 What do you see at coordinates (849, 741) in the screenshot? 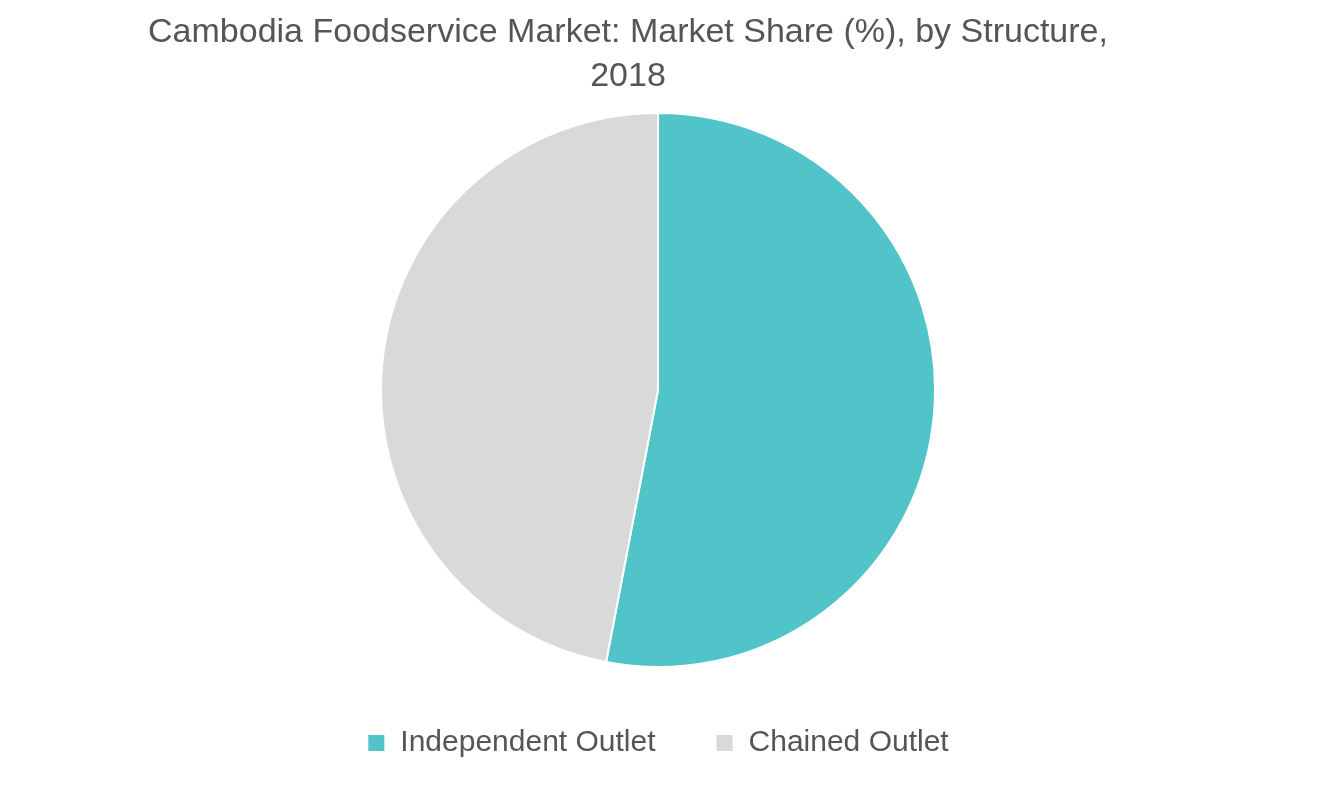
I see `legend-label: Chained Outlet` at bounding box center [849, 741].